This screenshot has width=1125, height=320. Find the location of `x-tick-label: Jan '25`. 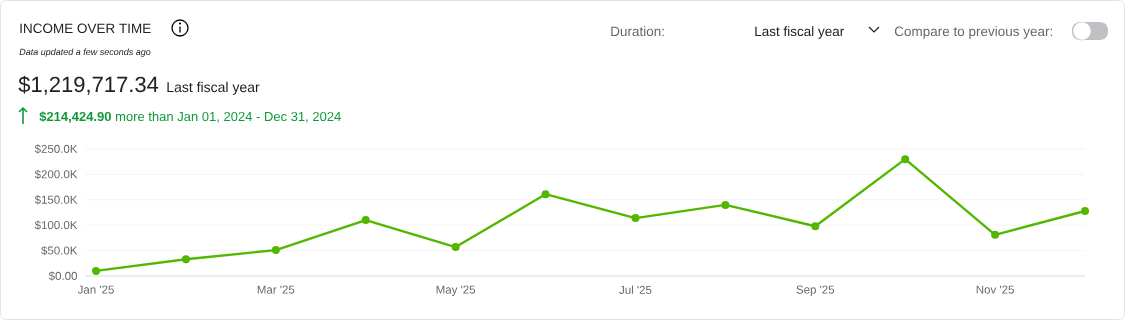

x-tick-label: Jan '25 is located at coordinates (95, 289).